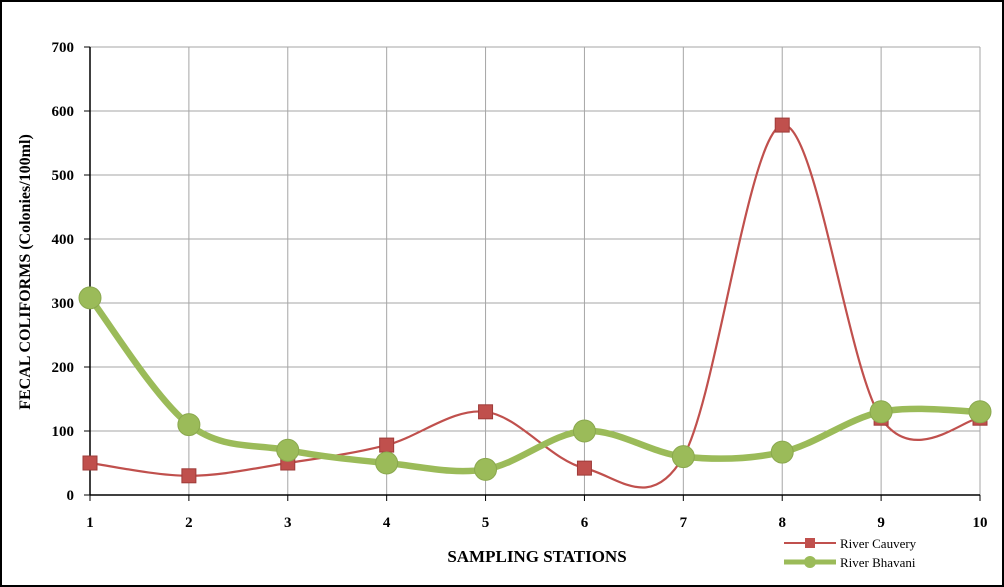  I want to click on x-tick-label: 2, so click(189, 523).